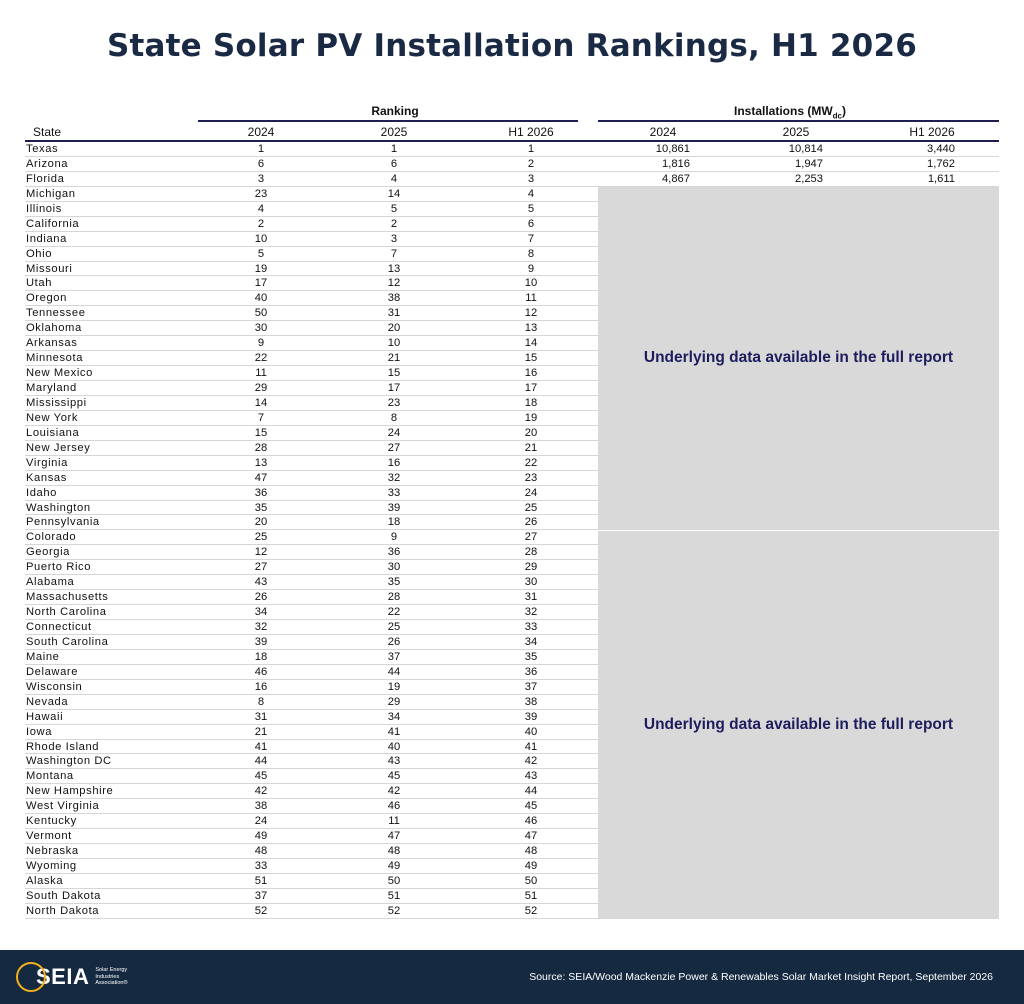 The width and height of the screenshot is (1024, 1004). Describe the element at coordinates (531, 776) in the screenshot. I see `rank-h1-2026-cell: 43` at that location.